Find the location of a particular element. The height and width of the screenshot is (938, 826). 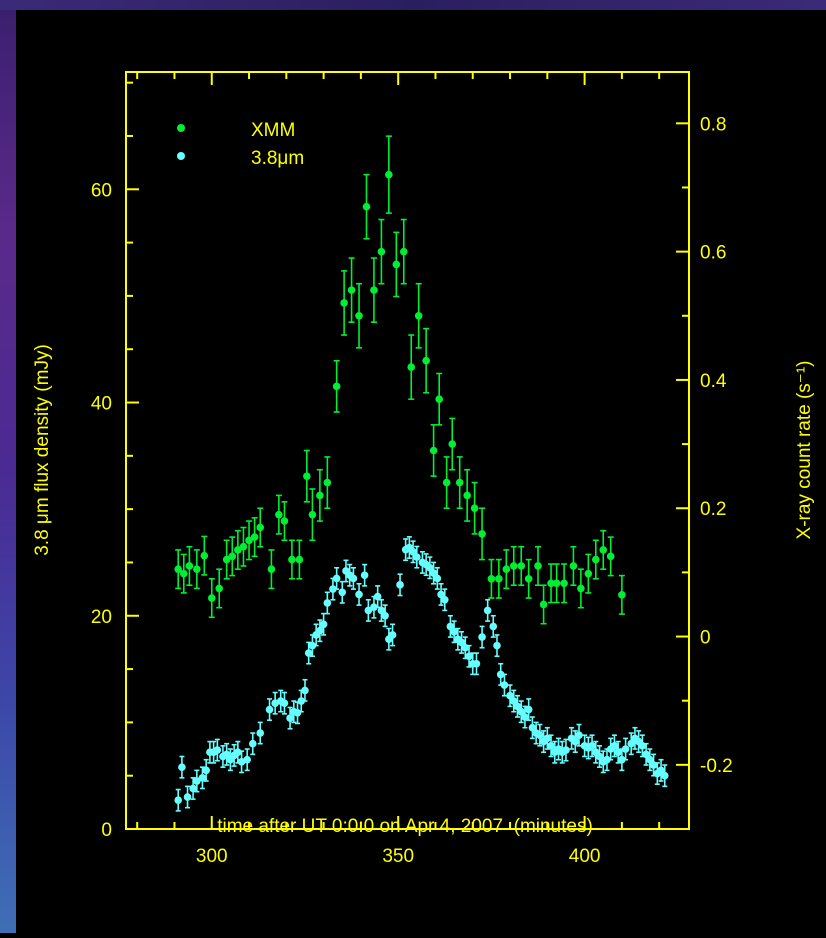

y-left-tick-label: 0 is located at coordinates (106, 830).